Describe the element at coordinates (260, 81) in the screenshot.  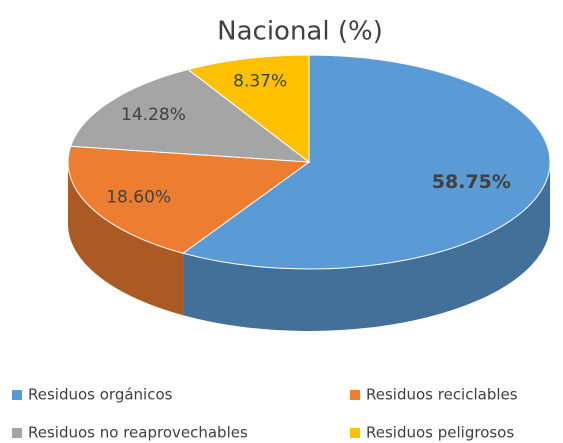
I see `data-label: 8.37%` at that location.